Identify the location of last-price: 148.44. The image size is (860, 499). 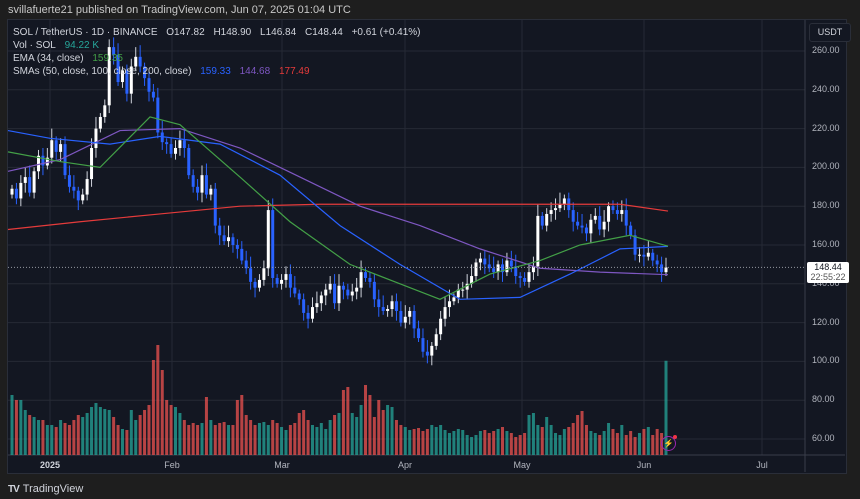
(828, 267).